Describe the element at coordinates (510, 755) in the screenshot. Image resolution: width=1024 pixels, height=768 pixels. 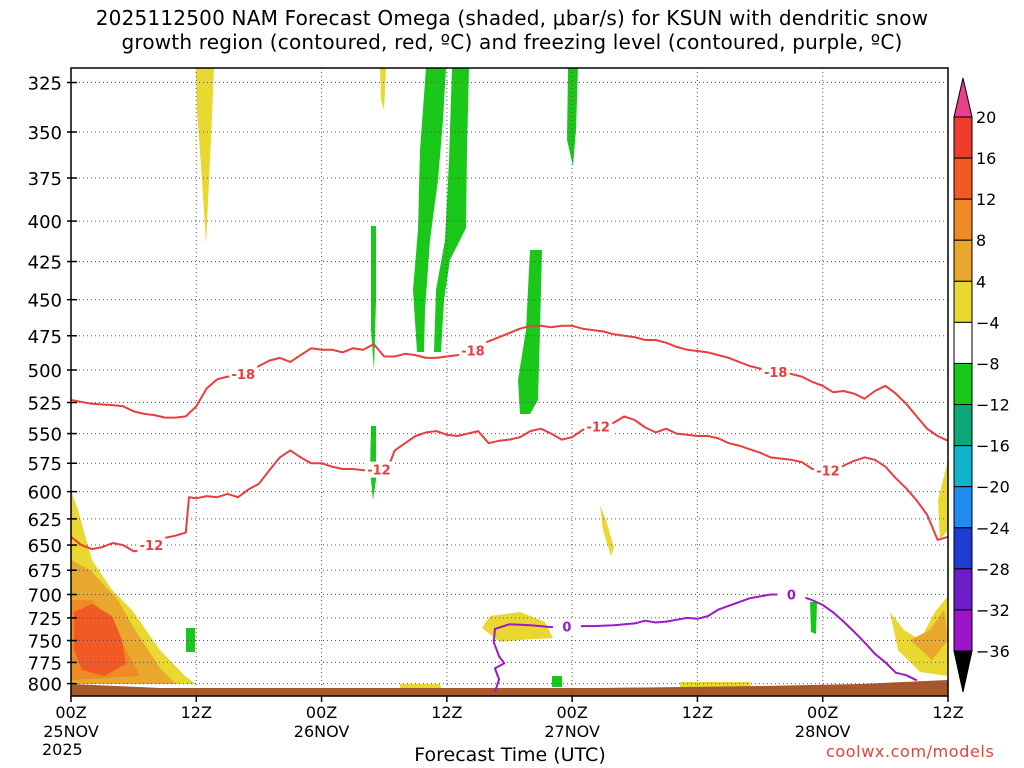
I see `x-axis-label: Forecast Time (UTC)` at that location.